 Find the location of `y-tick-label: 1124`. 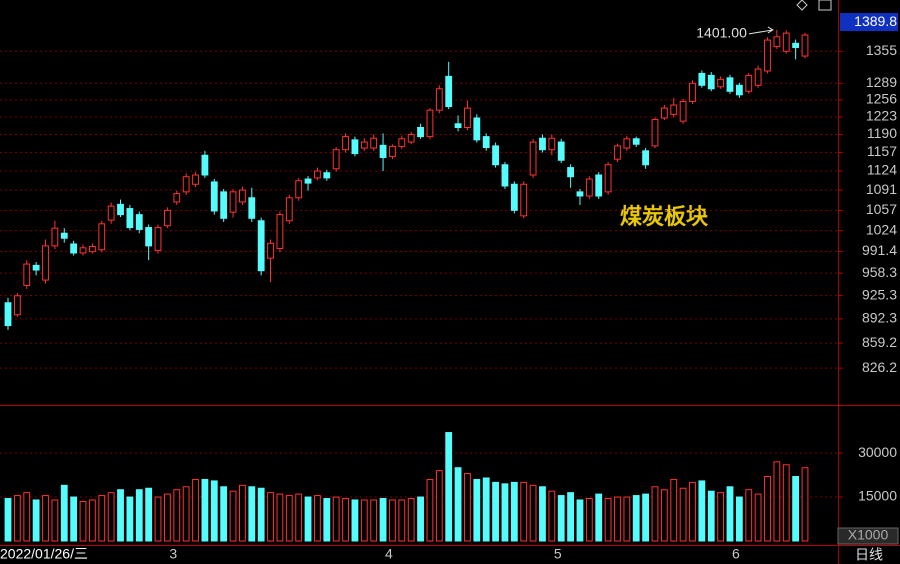

y-tick-label: 1124 is located at coordinates (882, 170).